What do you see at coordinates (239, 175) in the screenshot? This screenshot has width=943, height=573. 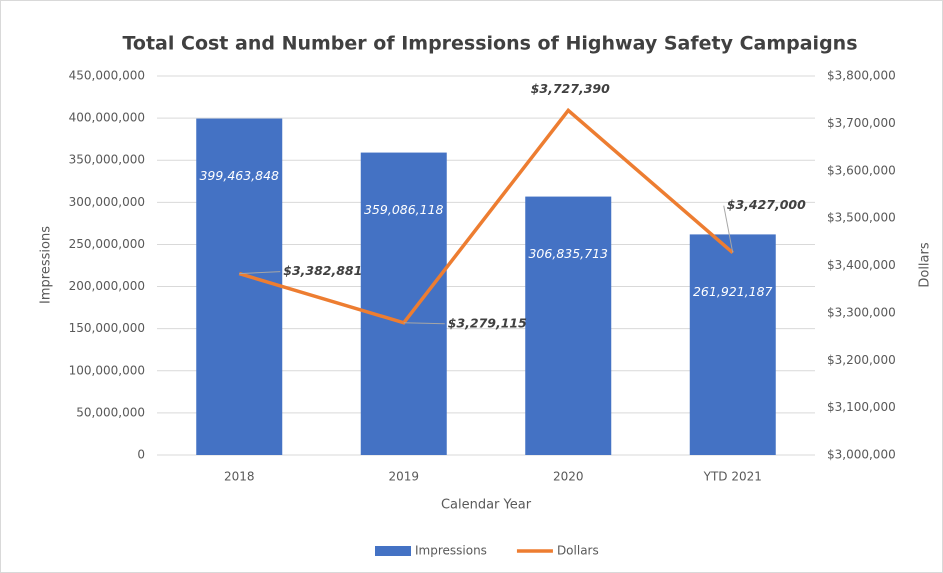 I see `bar-value-label: 399,463,848` at bounding box center [239, 175].